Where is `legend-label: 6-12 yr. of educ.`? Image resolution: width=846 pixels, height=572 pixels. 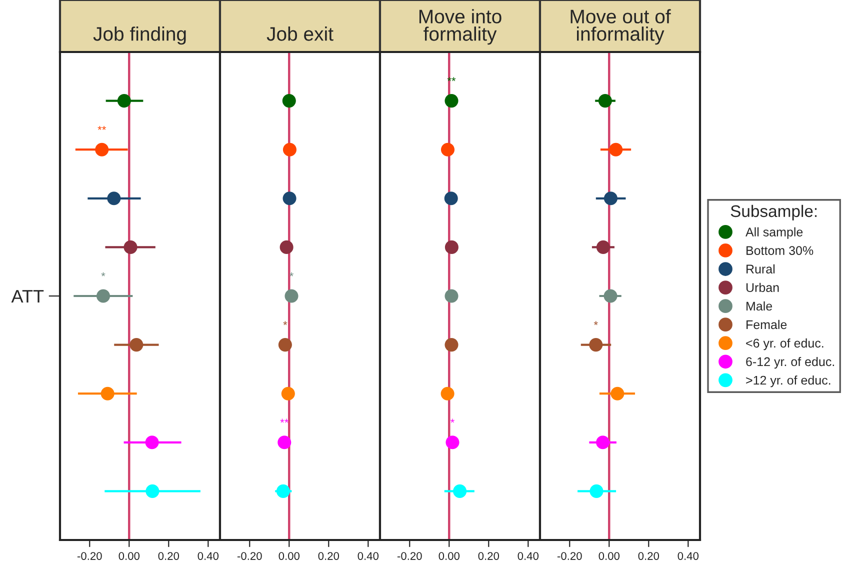
legend-label: 6-12 yr. of educ. is located at coordinates (790, 362).